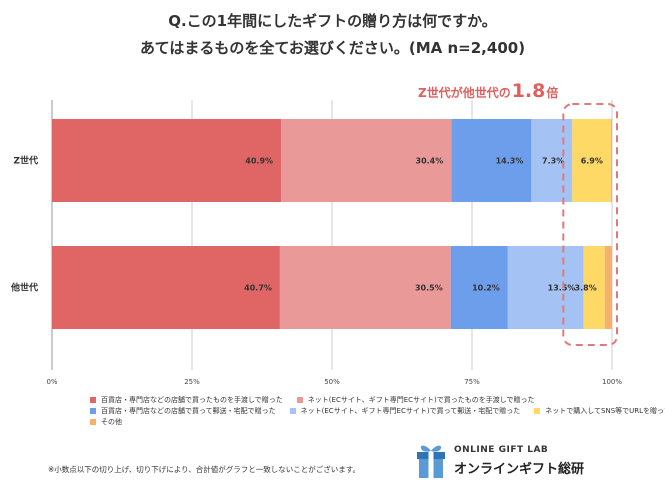 The height and width of the screenshot is (494, 665). I want to click on callout-suffix: 倍, so click(552, 93).